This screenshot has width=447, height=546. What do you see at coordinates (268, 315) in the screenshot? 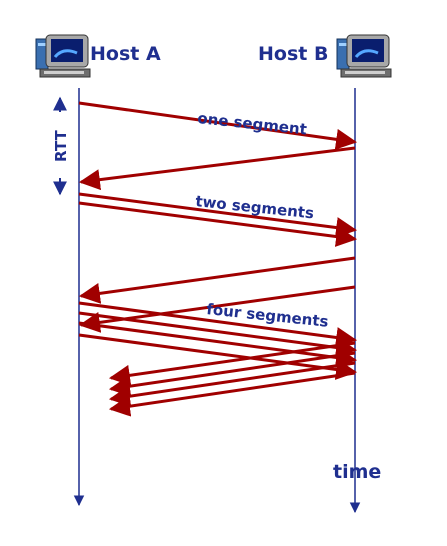
I see `four-segments-label: four segments` at bounding box center [268, 315].